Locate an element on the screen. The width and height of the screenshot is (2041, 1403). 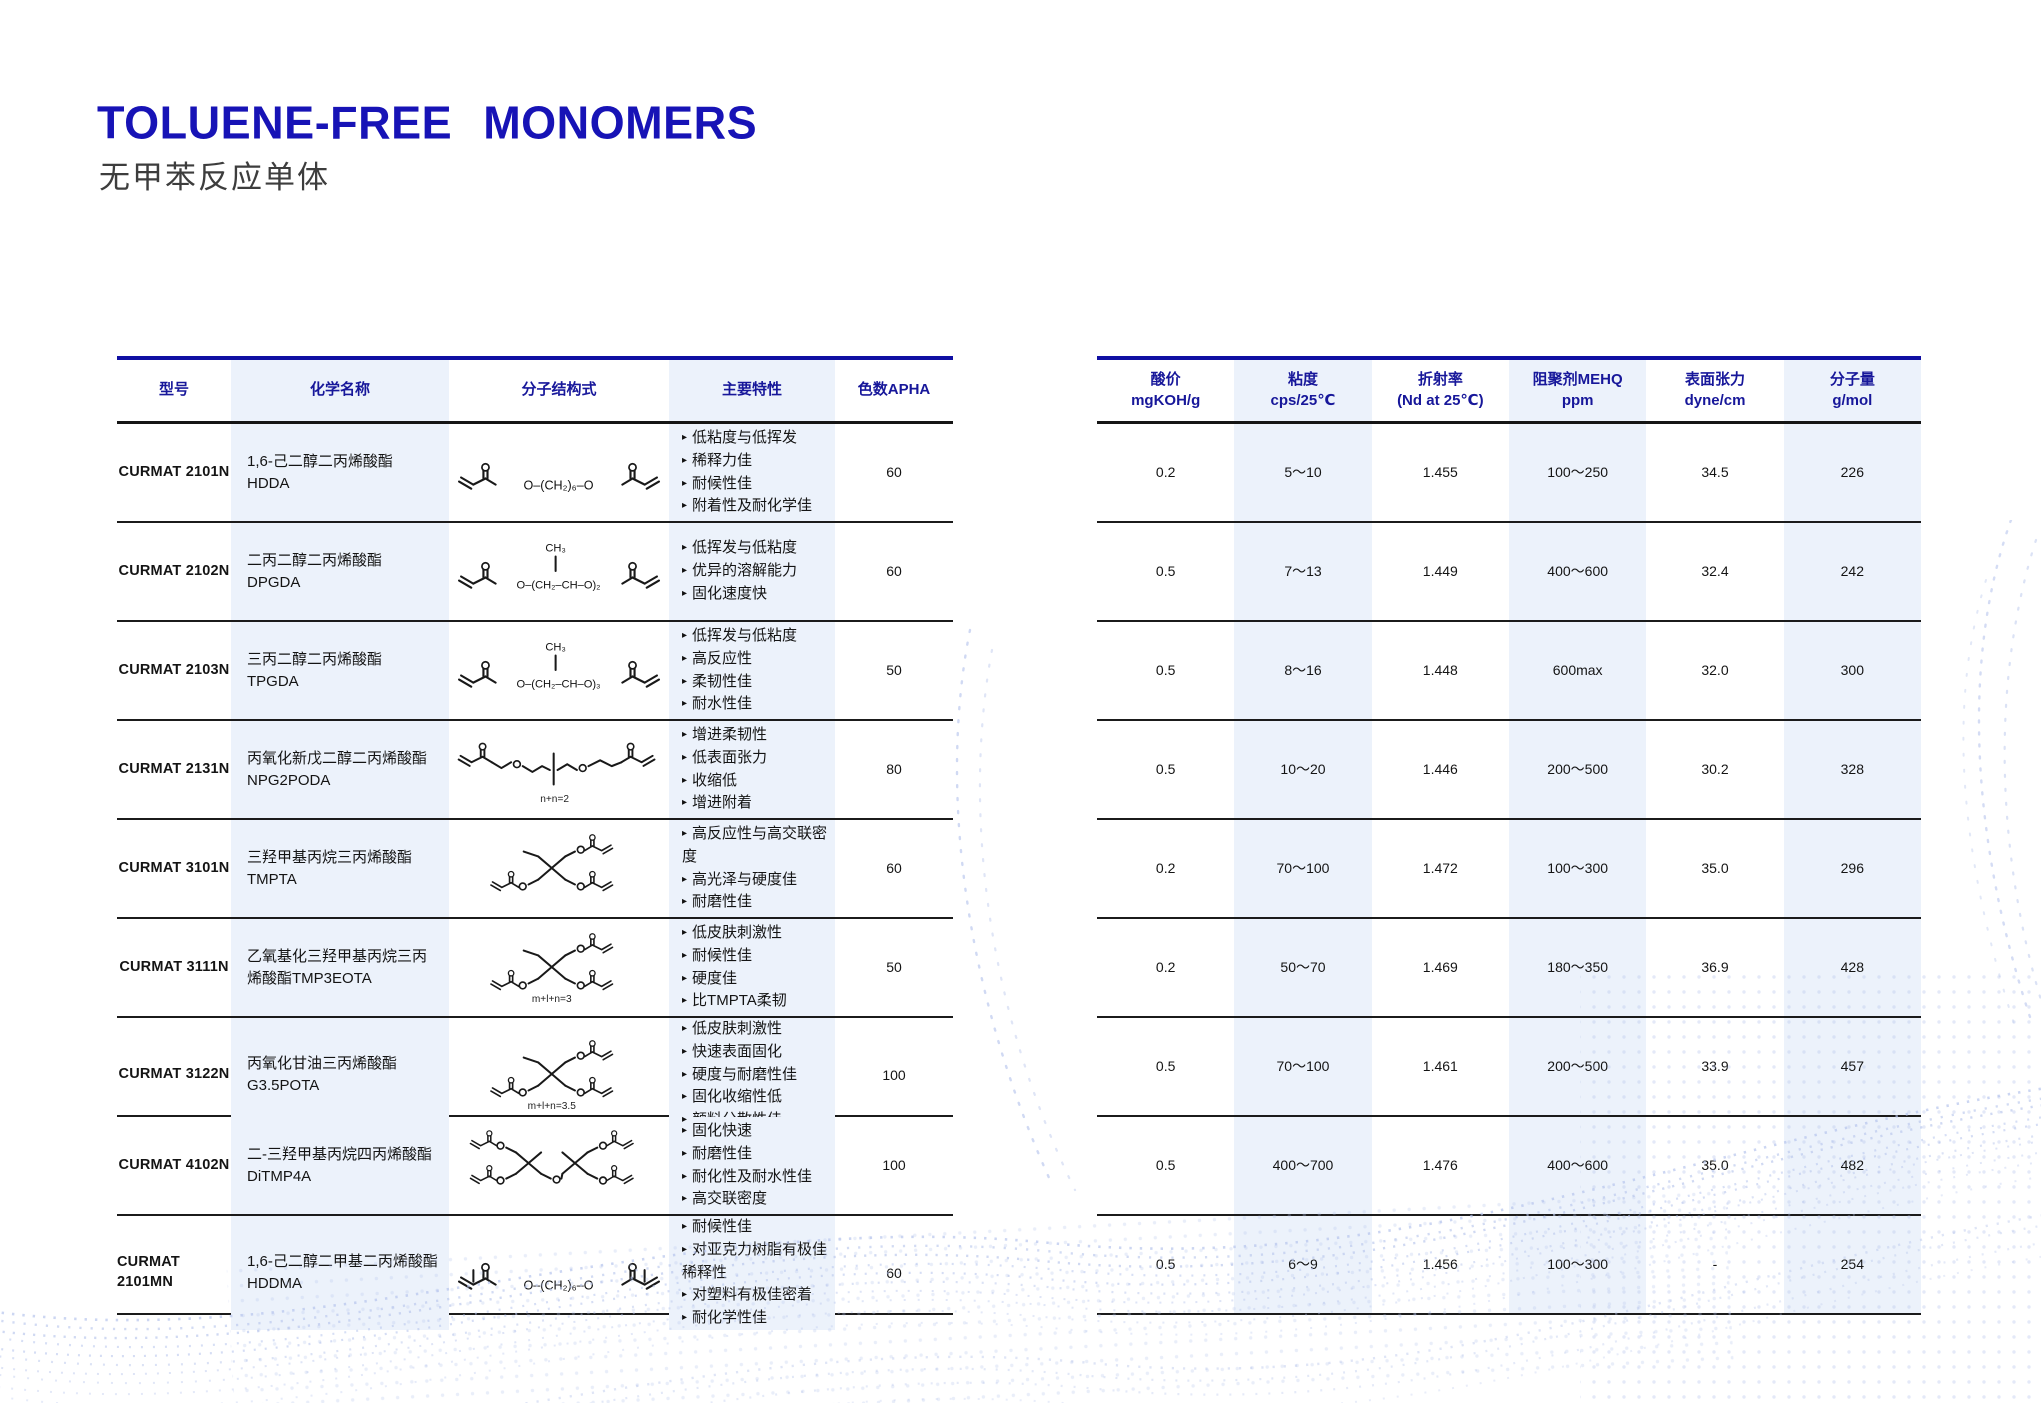
features-cell: 低挥发与低粘度高反应性 柔韧性佳耐水性佳 is located at coordinates (752, 670).